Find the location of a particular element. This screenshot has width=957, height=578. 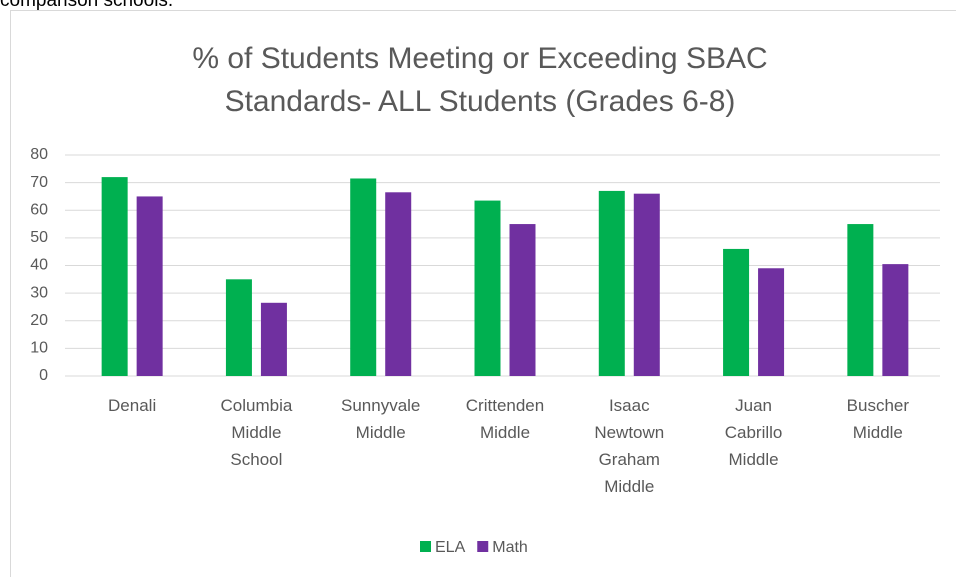

y-tick-label: 20 is located at coordinates (39, 320).